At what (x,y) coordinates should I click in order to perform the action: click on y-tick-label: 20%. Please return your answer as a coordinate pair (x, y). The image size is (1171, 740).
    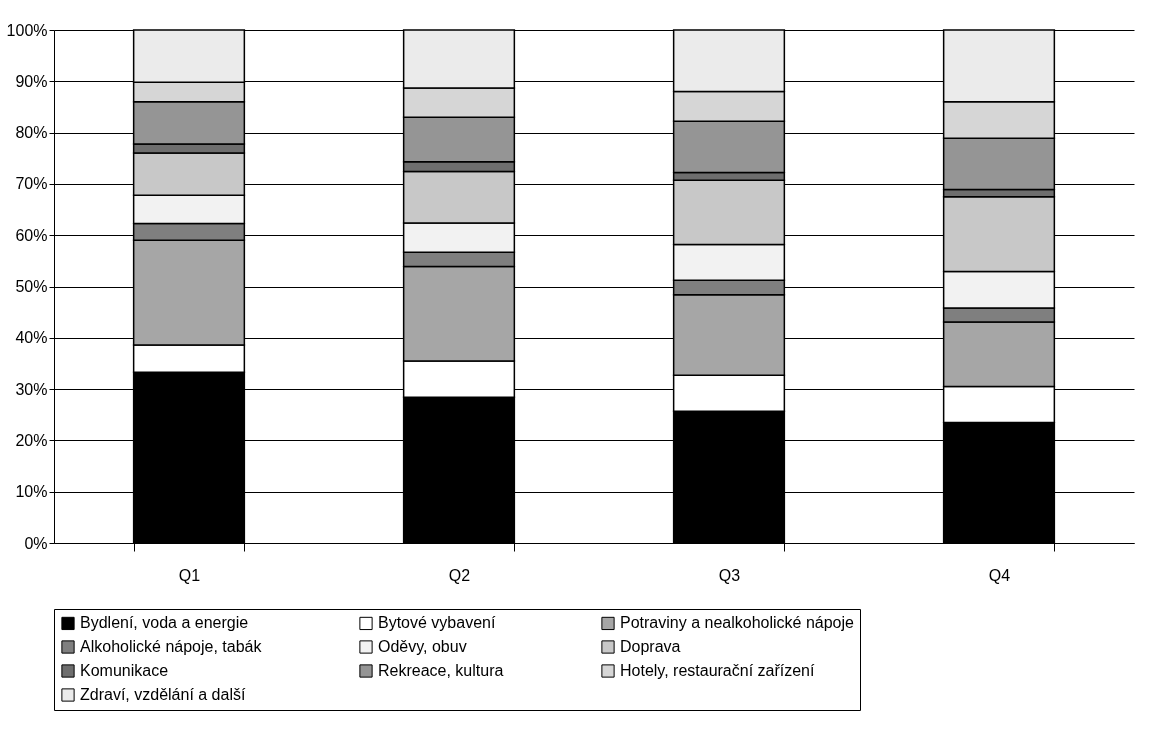
    Looking at the image, I should click on (31, 440).